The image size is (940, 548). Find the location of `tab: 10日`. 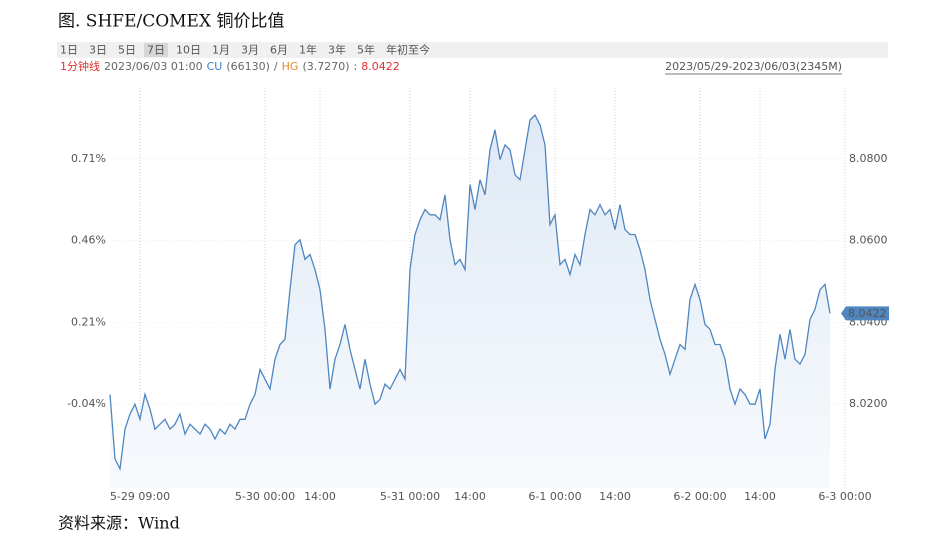

tab: 10日 is located at coordinates (188, 50).